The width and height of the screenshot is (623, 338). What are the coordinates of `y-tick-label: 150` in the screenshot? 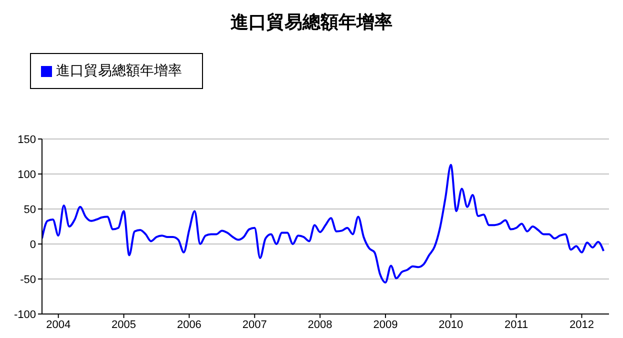 It's located at (27, 140).